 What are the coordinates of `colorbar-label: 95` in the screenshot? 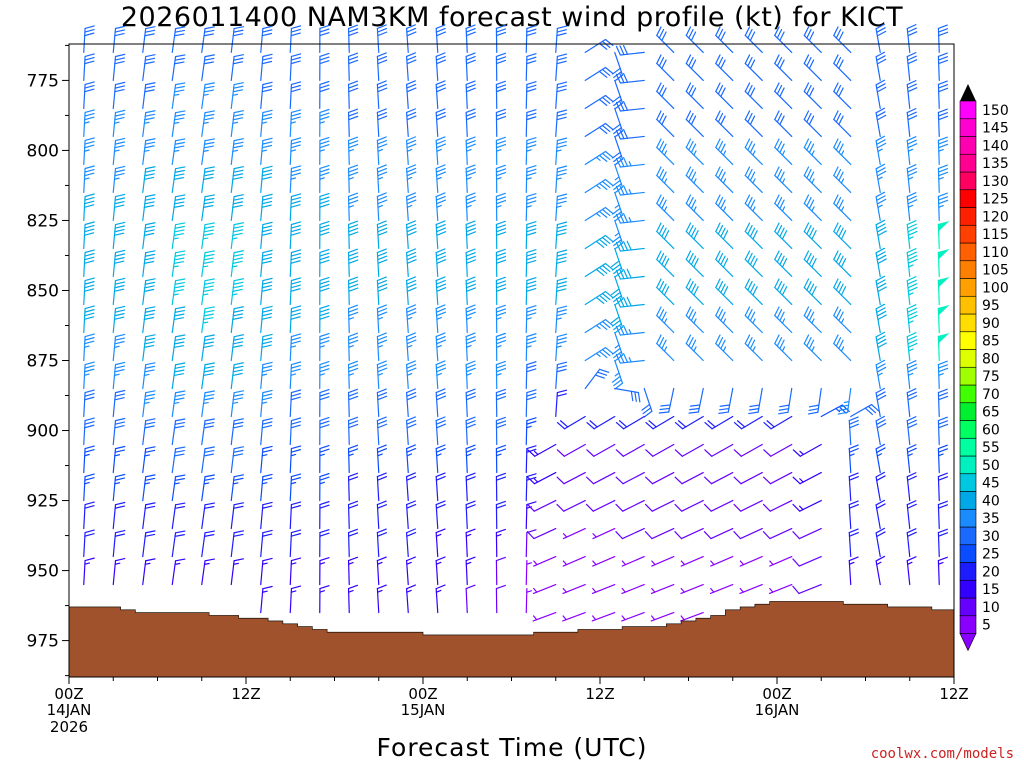 It's located at (991, 306).